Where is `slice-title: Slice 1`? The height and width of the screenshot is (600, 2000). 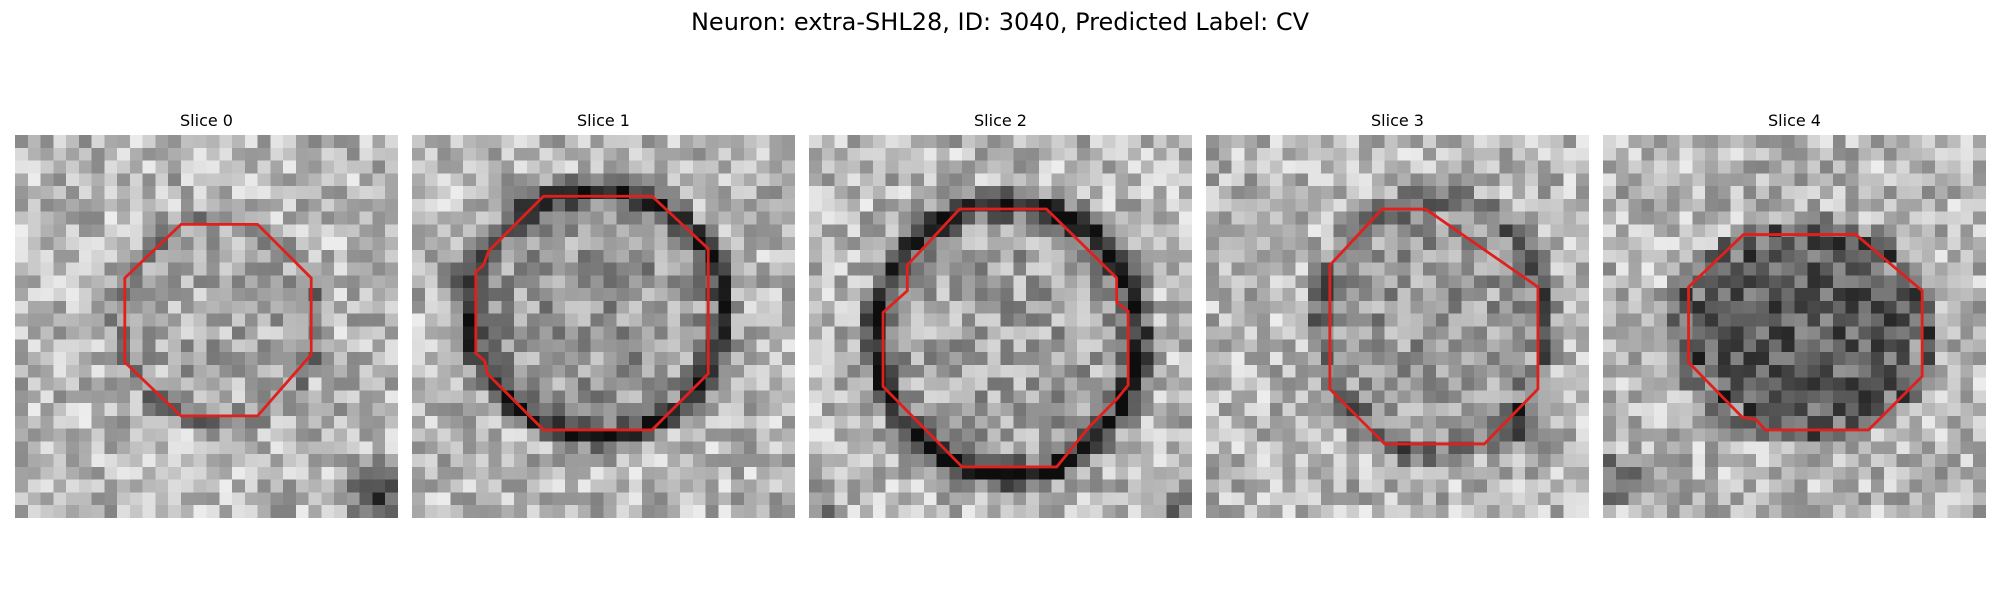 slice-title: Slice 1 is located at coordinates (603, 120).